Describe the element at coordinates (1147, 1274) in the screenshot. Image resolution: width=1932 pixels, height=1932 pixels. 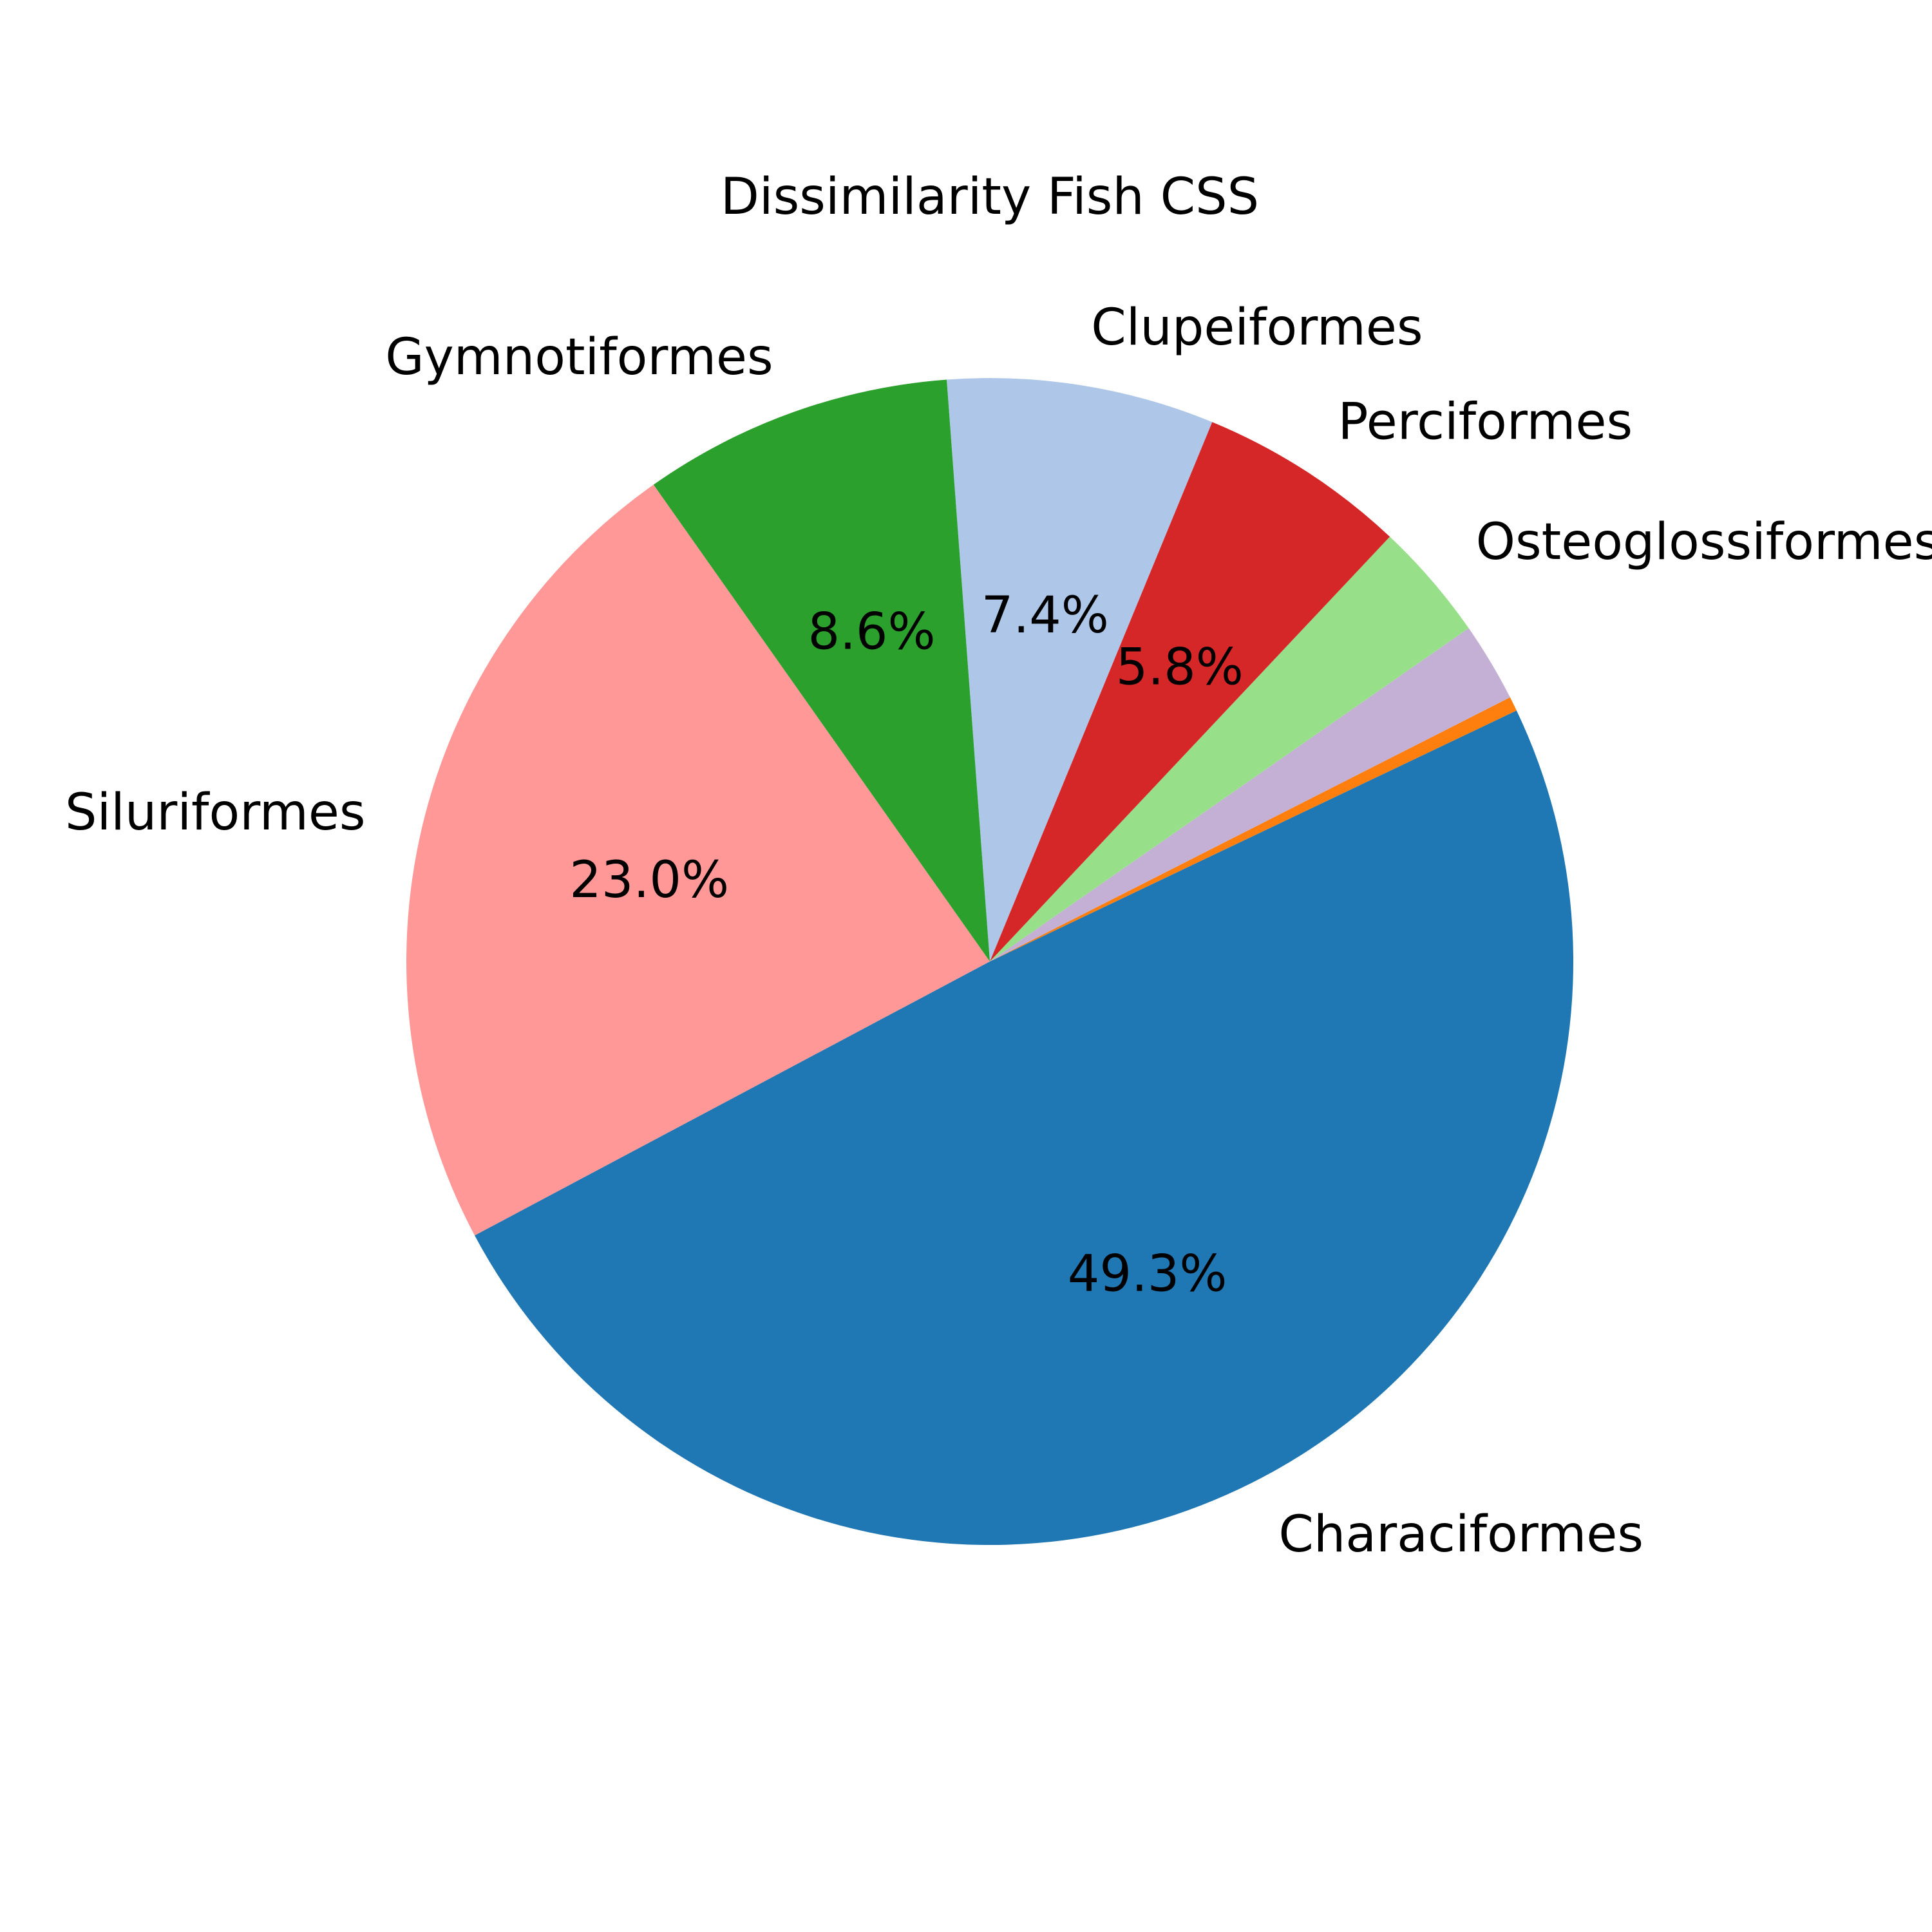
I see `pct-characiformes: 49.3%` at that location.